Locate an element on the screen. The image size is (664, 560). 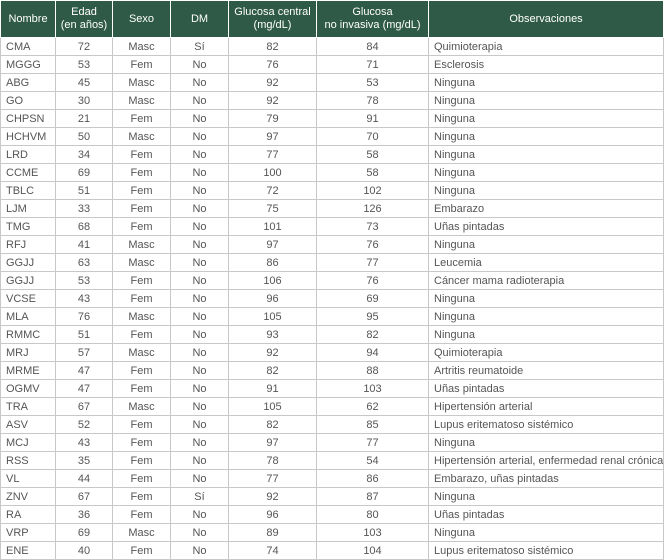
table-cell: 104 is located at coordinates (372, 550).